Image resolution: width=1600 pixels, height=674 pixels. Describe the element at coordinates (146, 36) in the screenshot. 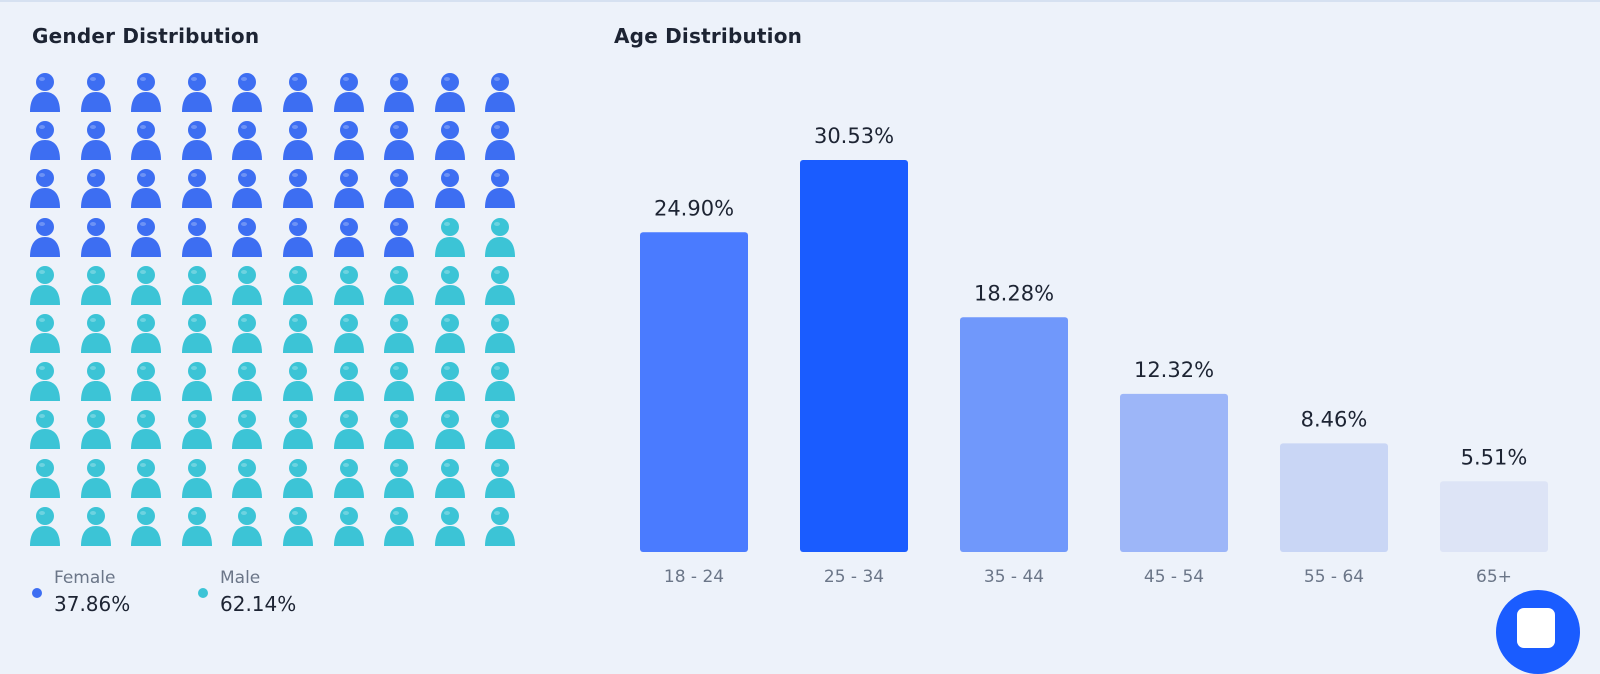

I see `gender-distribution-title: Gender Distribution` at that location.